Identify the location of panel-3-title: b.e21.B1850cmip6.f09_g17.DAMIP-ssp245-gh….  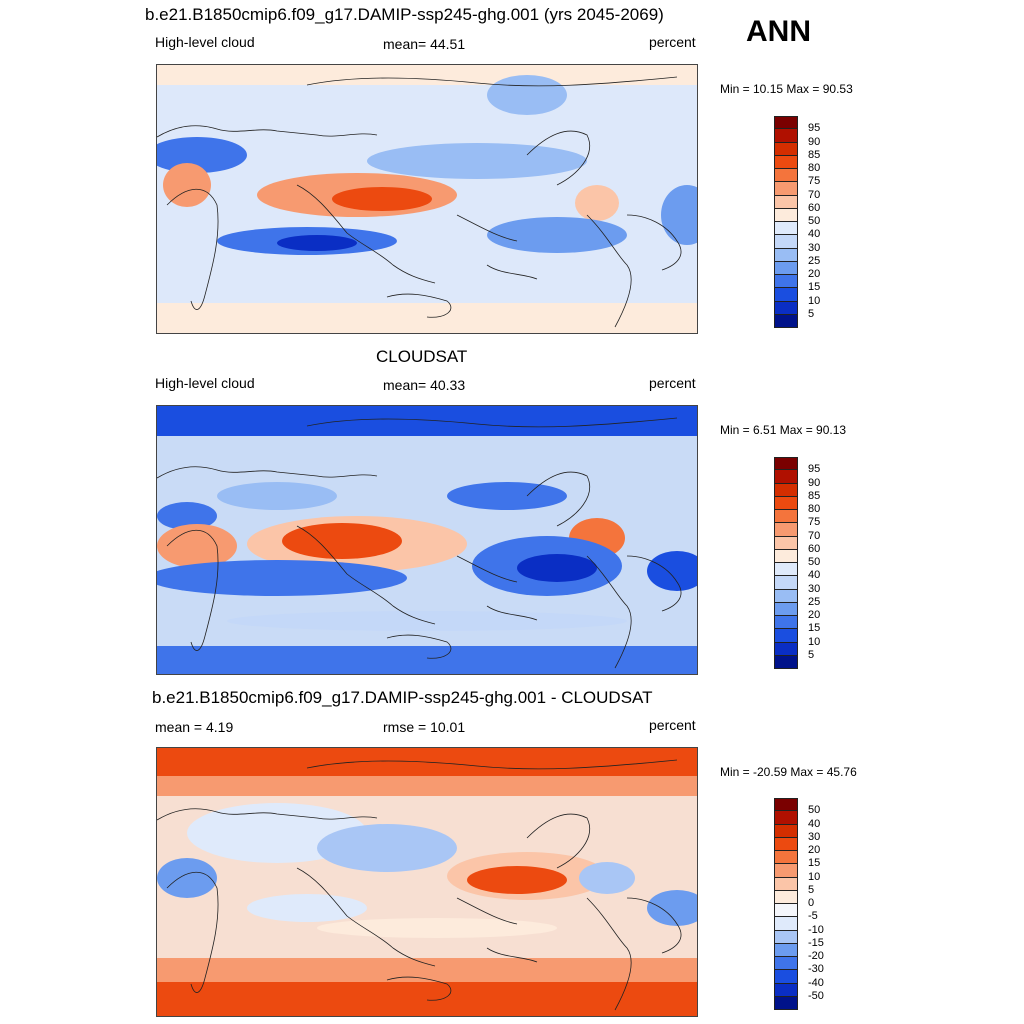
(402, 697).